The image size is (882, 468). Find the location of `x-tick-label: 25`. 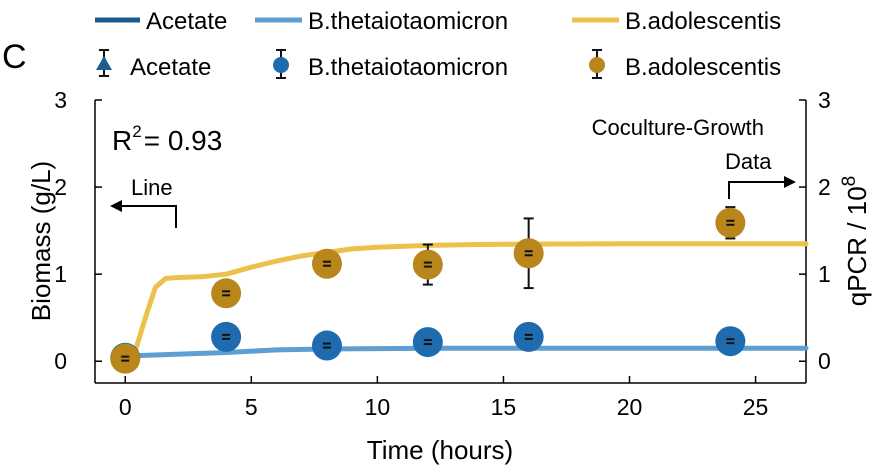

x-tick-label: 25 is located at coordinates (756, 407).